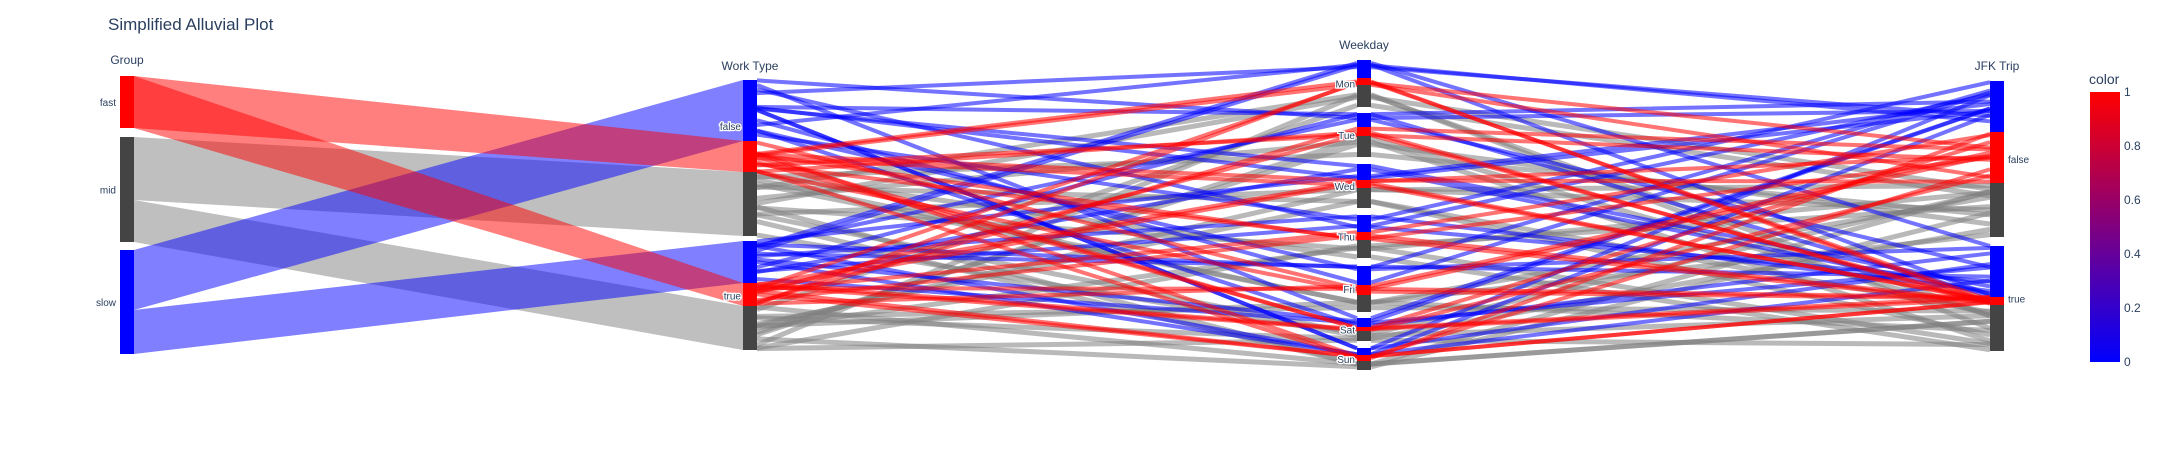  I want to click on category-label: Sun, so click(1346, 360).